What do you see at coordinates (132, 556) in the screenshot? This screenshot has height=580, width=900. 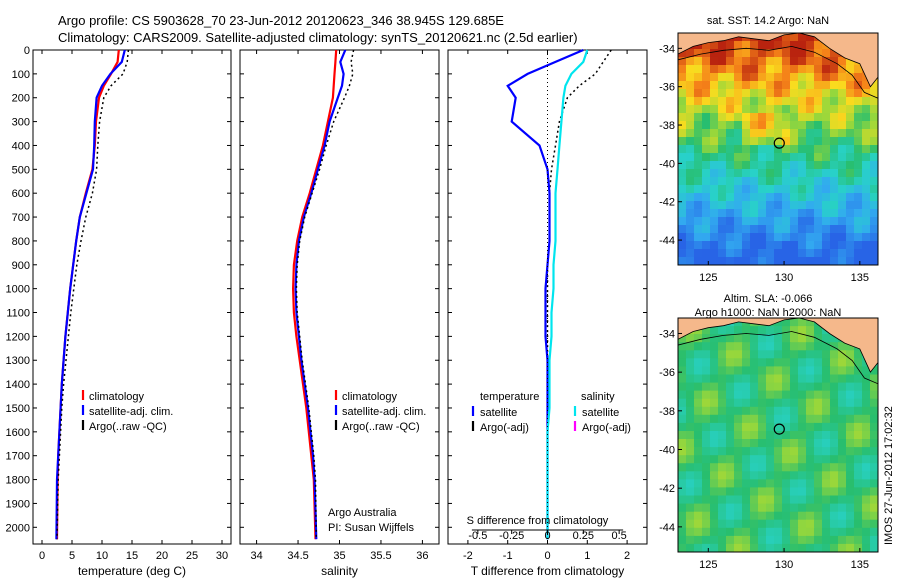 I see `x-tick-label: 15` at bounding box center [132, 556].